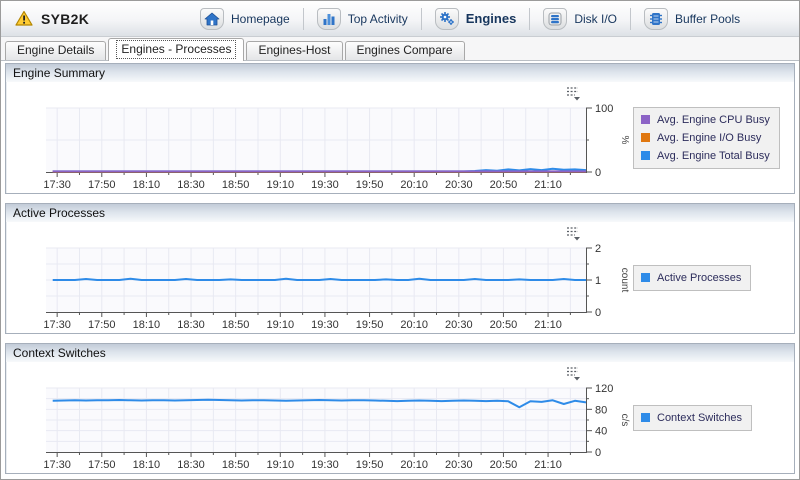 This screenshot has height=480, width=800. What do you see at coordinates (555, 18) in the screenshot?
I see `disk-icon` at bounding box center [555, 18].